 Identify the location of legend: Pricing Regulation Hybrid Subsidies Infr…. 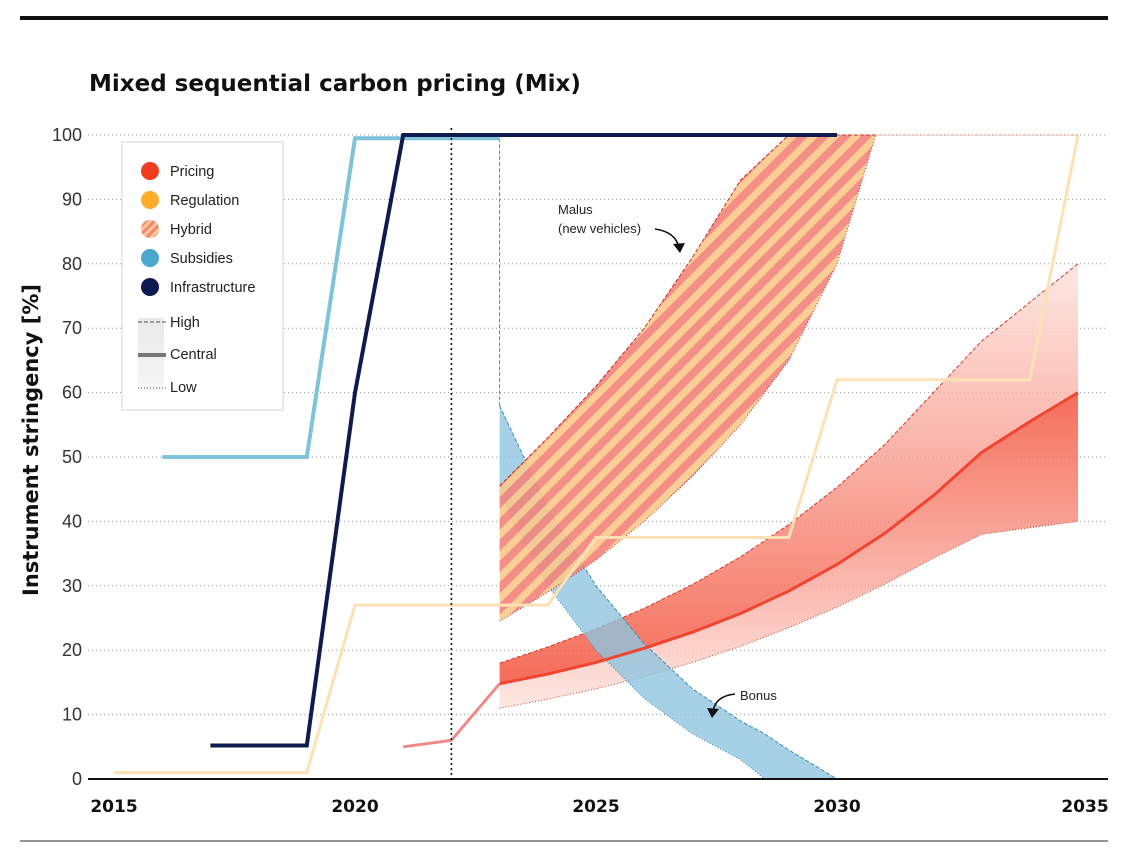
(202, 276).